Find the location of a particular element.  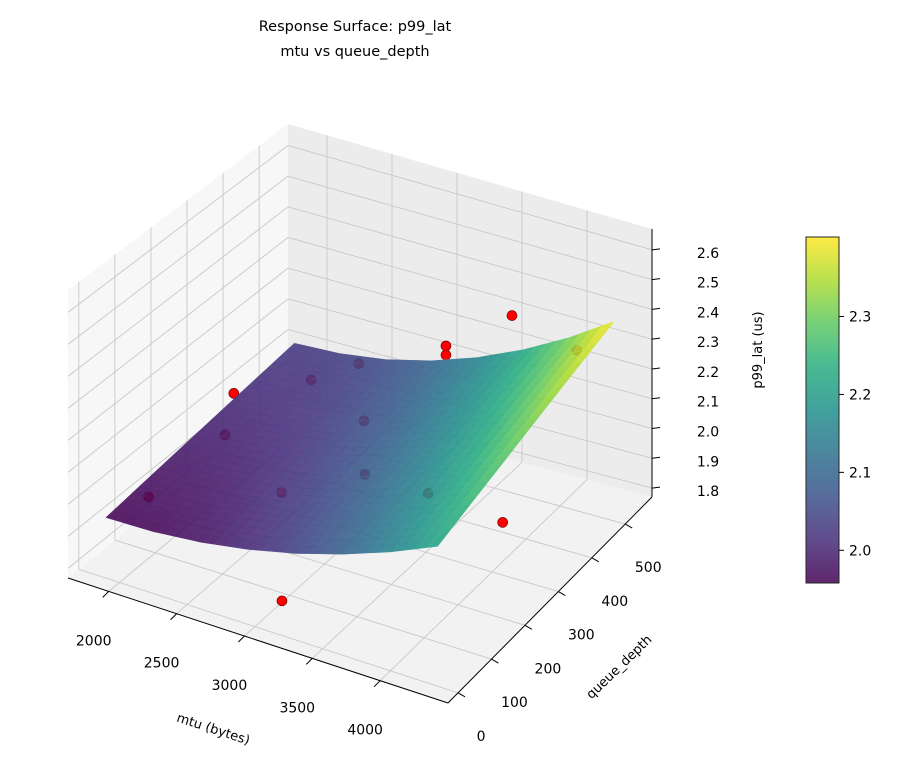

y-axis-line is located at coordinates (550, 600).